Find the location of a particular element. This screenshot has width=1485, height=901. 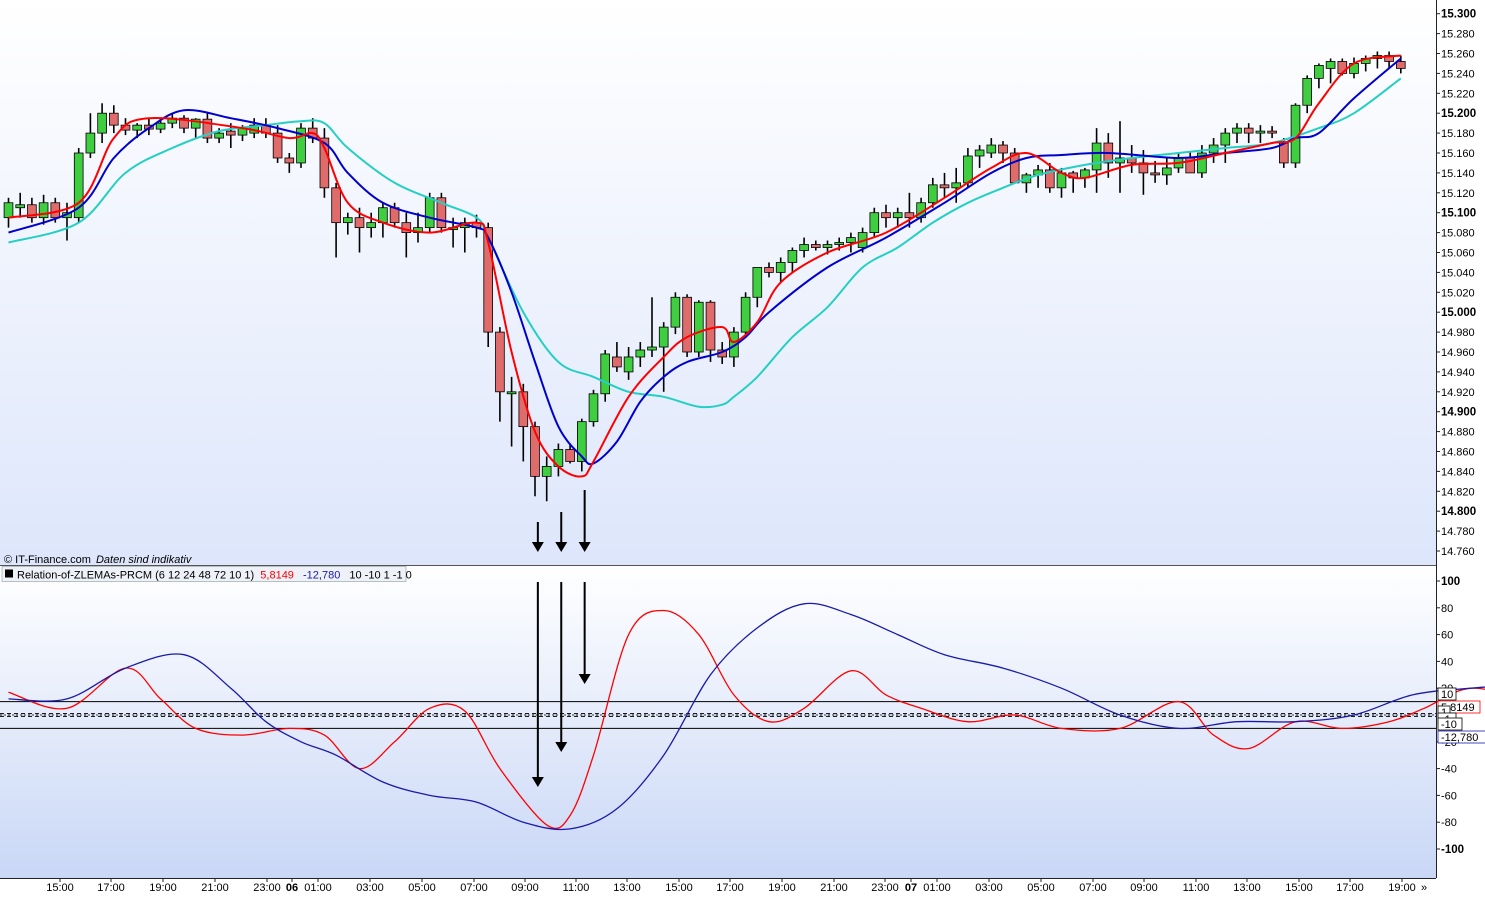

price-tick-label: 15.160 is located at coordinates (1458, 154).